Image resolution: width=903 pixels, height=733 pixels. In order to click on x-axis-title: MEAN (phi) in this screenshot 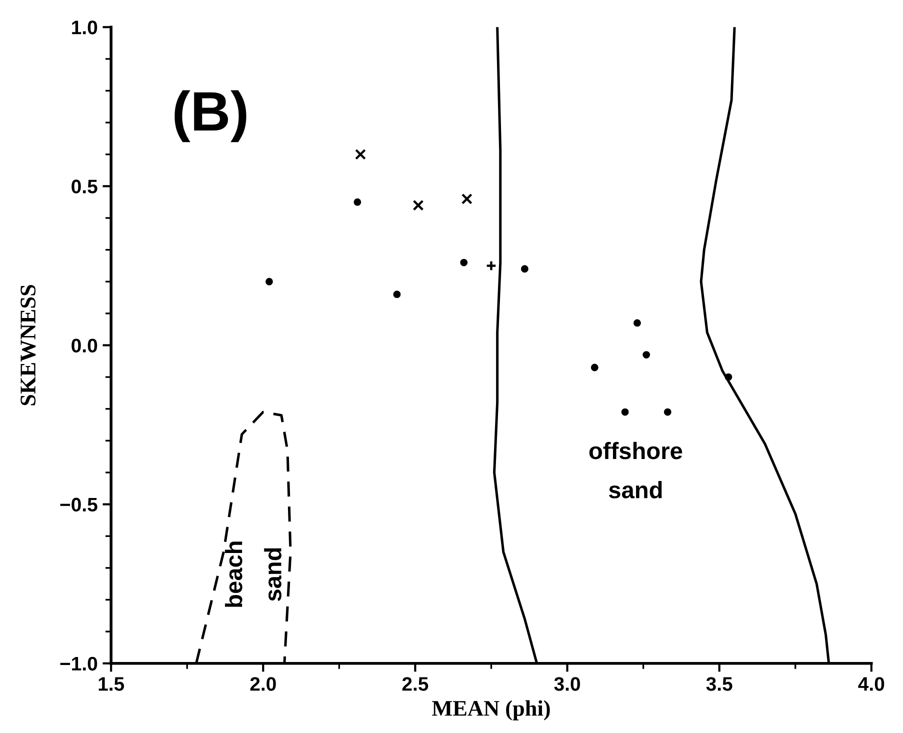, I will do `click(491, 710)`.